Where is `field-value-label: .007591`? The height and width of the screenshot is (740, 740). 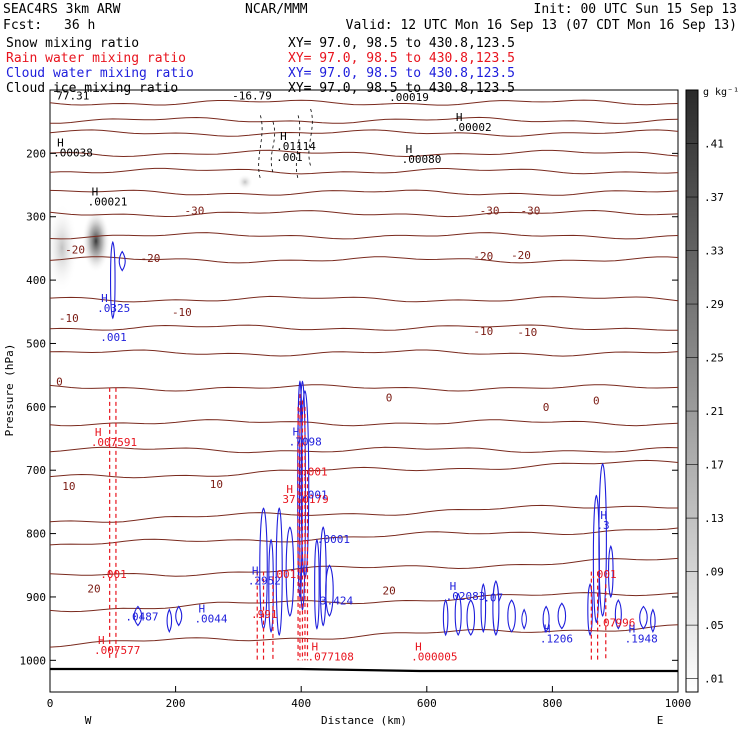
field-value-label: .007591 is located at coordinates (114, 442).